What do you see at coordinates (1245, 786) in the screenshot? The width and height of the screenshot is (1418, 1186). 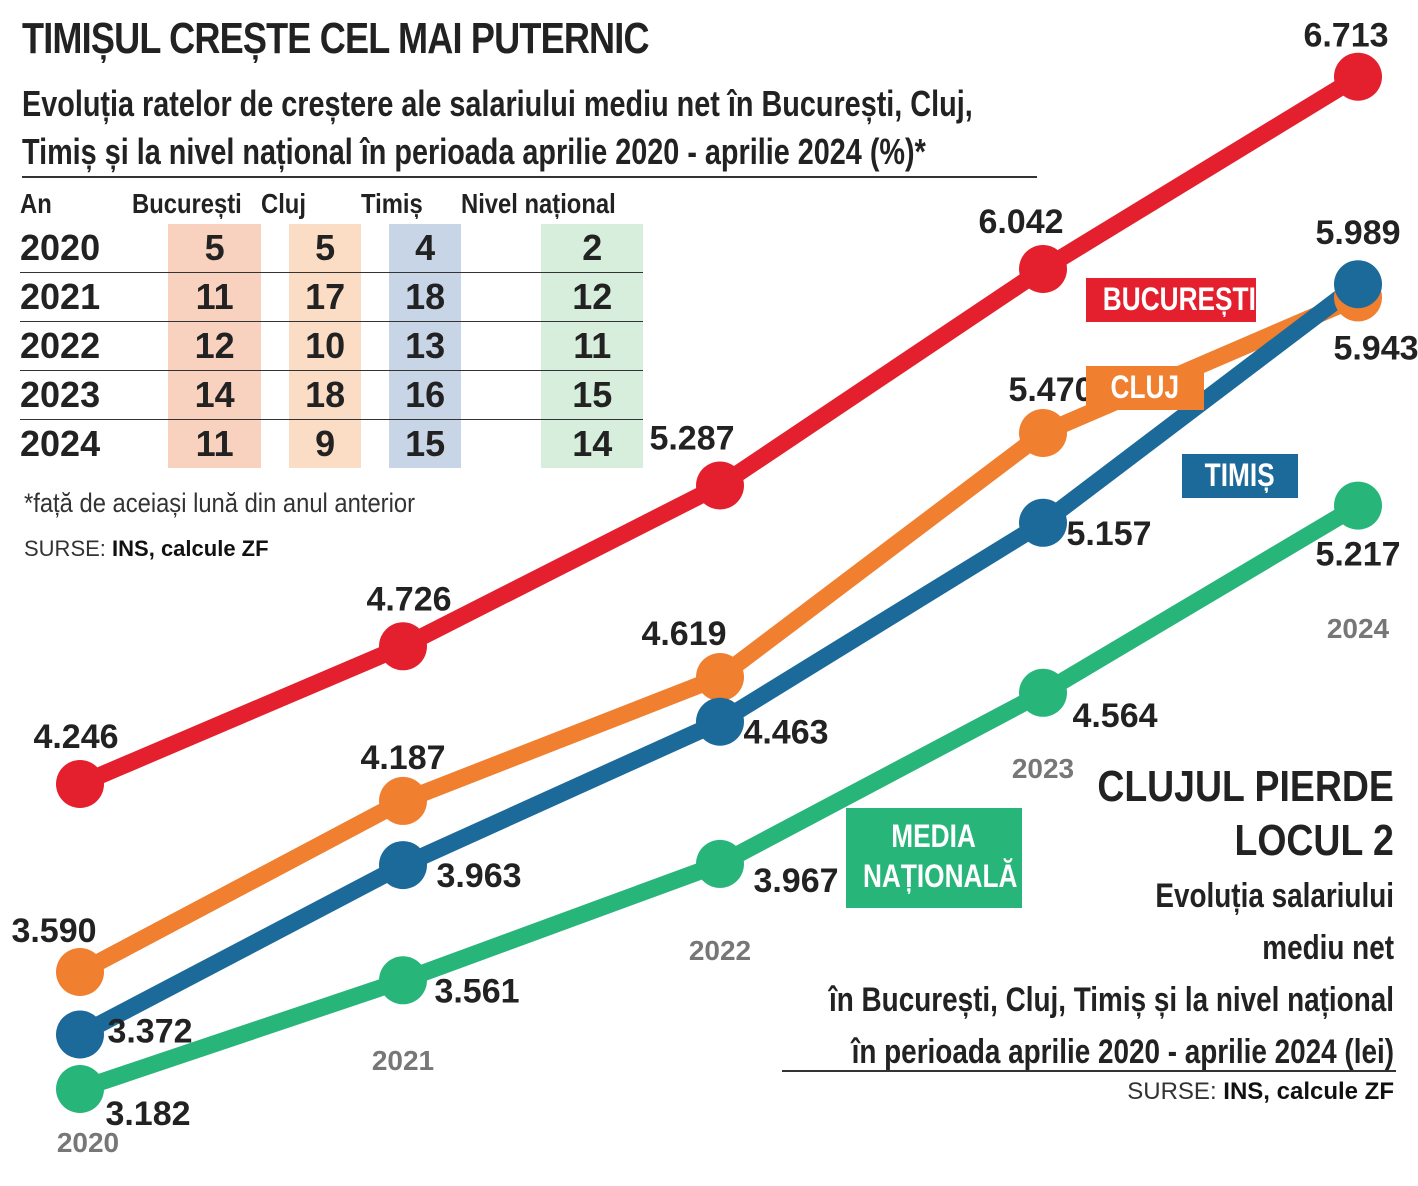 I see `secondary-title-line-1: CLUJUL PIERDE` at bounding box center [1245, 786].